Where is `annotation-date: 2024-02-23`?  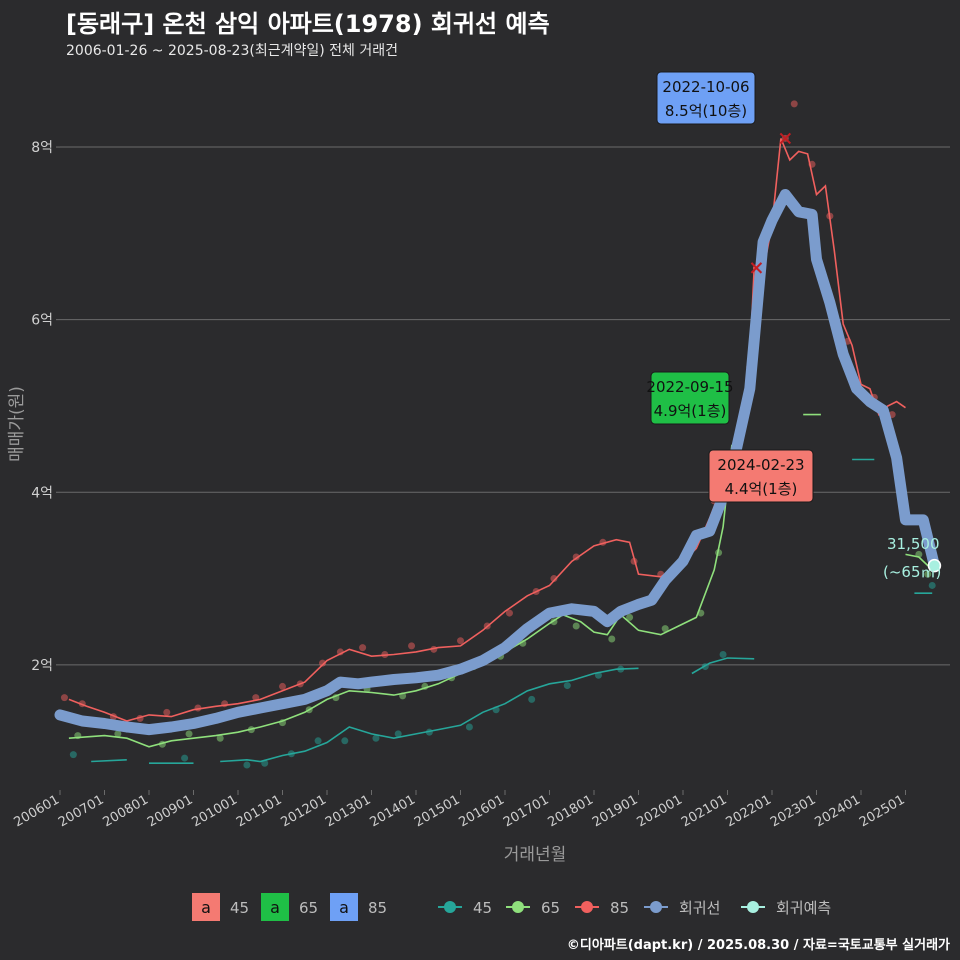
annotation-date: 2024-02-23 is located at coordinates (760, 465).